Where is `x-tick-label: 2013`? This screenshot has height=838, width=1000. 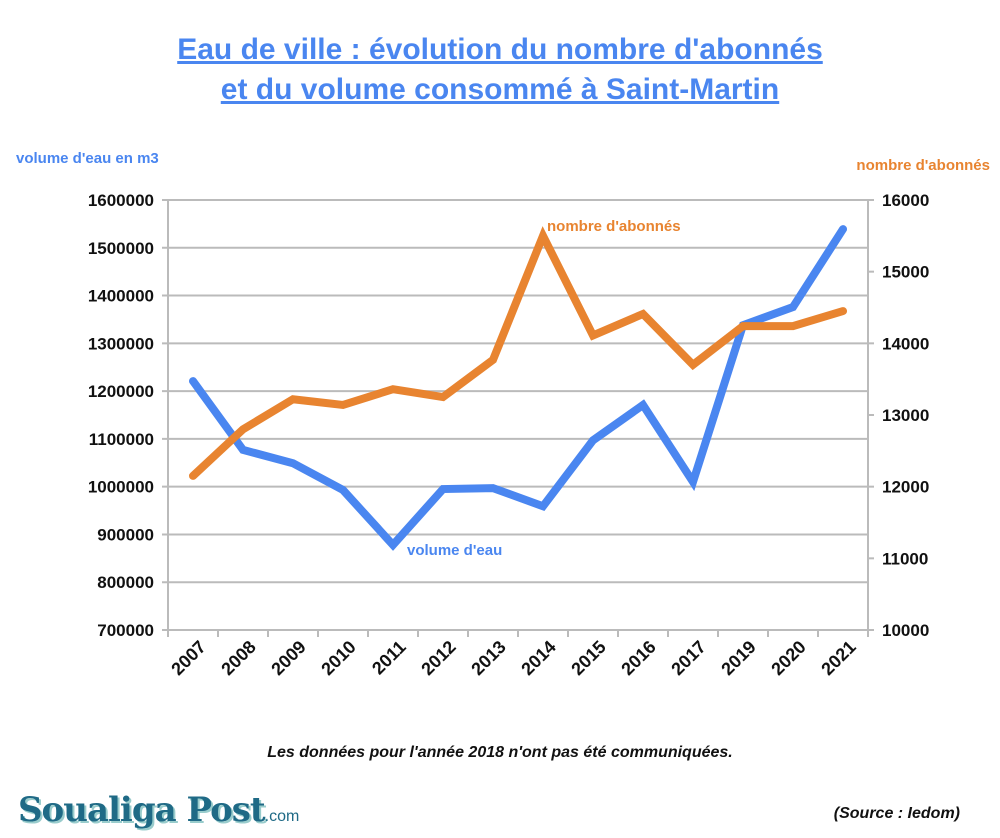
x-tick-label: 2013 is located at coordinates (488, 658).